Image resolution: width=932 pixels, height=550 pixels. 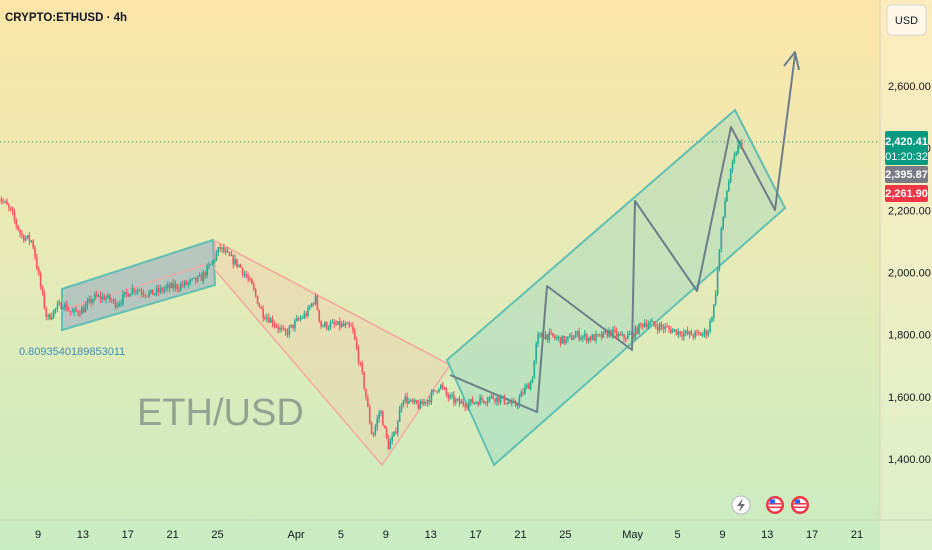 I want to click on last-price-badge: 2,420.41 01:20:32, so click(x=906, y=148).